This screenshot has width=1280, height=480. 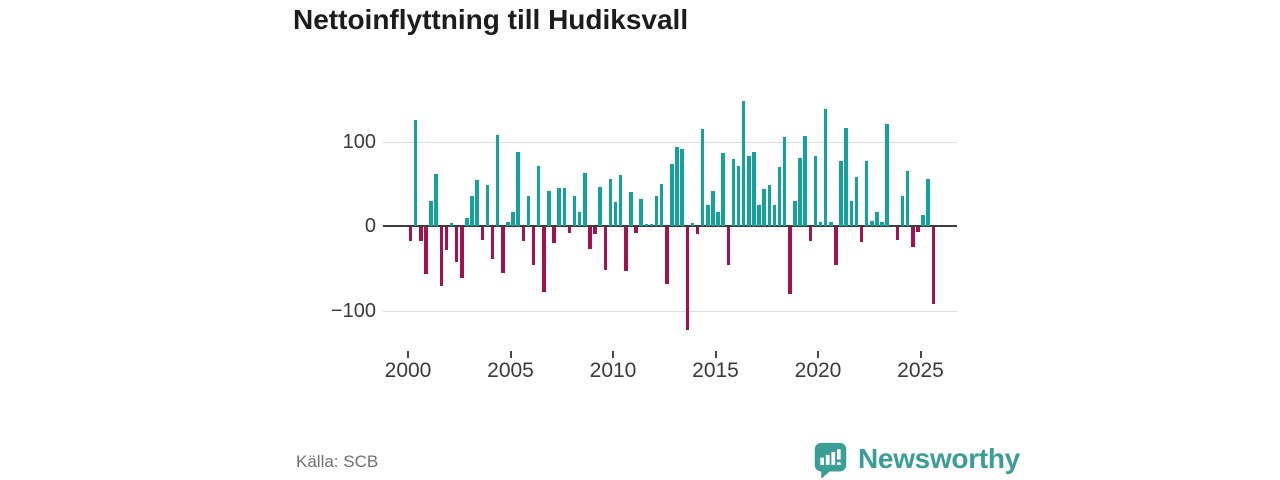 What do you see at coordinates (784, 181) in the screenshot?
I see `bar-2018q2` at bounding box center [784, 181].